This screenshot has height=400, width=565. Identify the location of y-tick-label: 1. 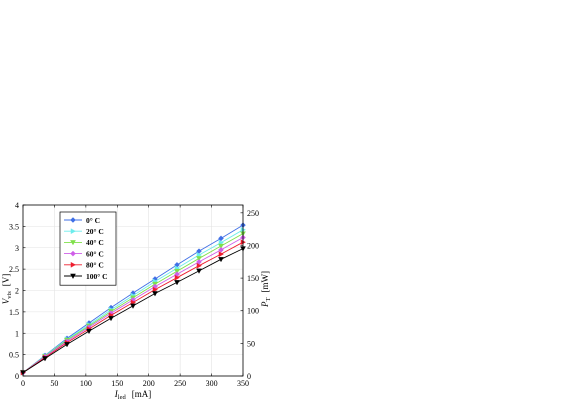
(17, 333).